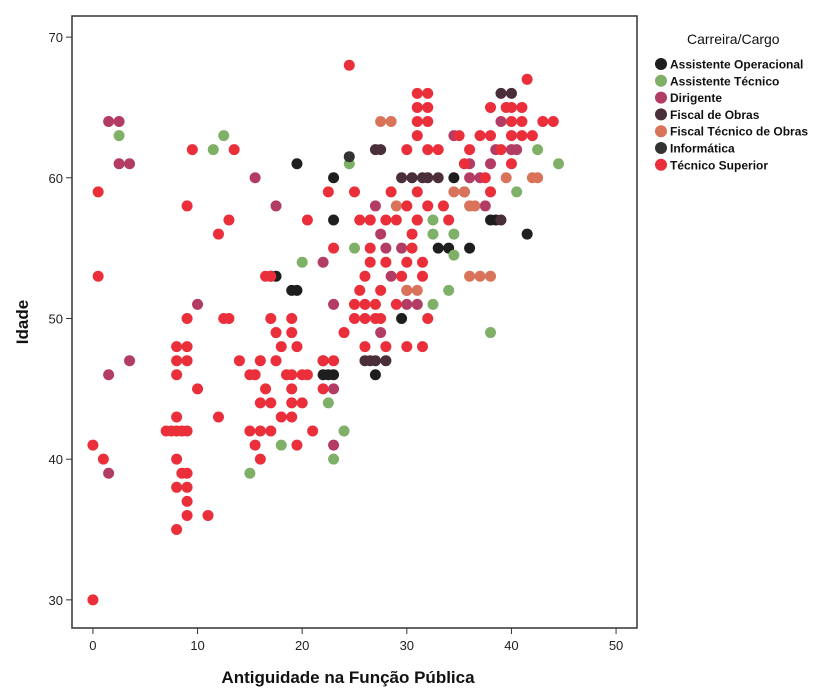  What do you see at coordinates (724, 81) in the screenshot?
I see `legend-label: Assistente Técnico` at bounding box center [724, 81].